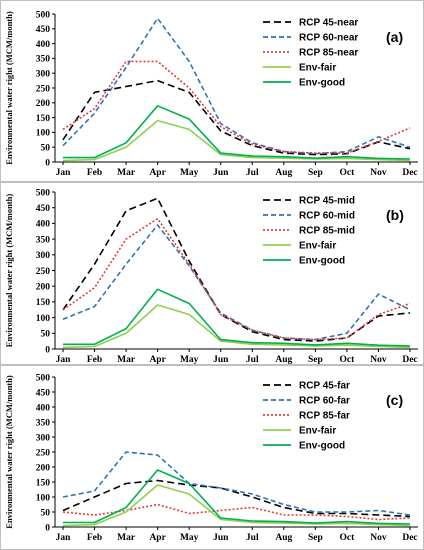 The image size is (424, 550). What do you see at coordinates (395, 215) in the screenshot?
I see `panel-label: (b)` at bounding box center [395, 215].